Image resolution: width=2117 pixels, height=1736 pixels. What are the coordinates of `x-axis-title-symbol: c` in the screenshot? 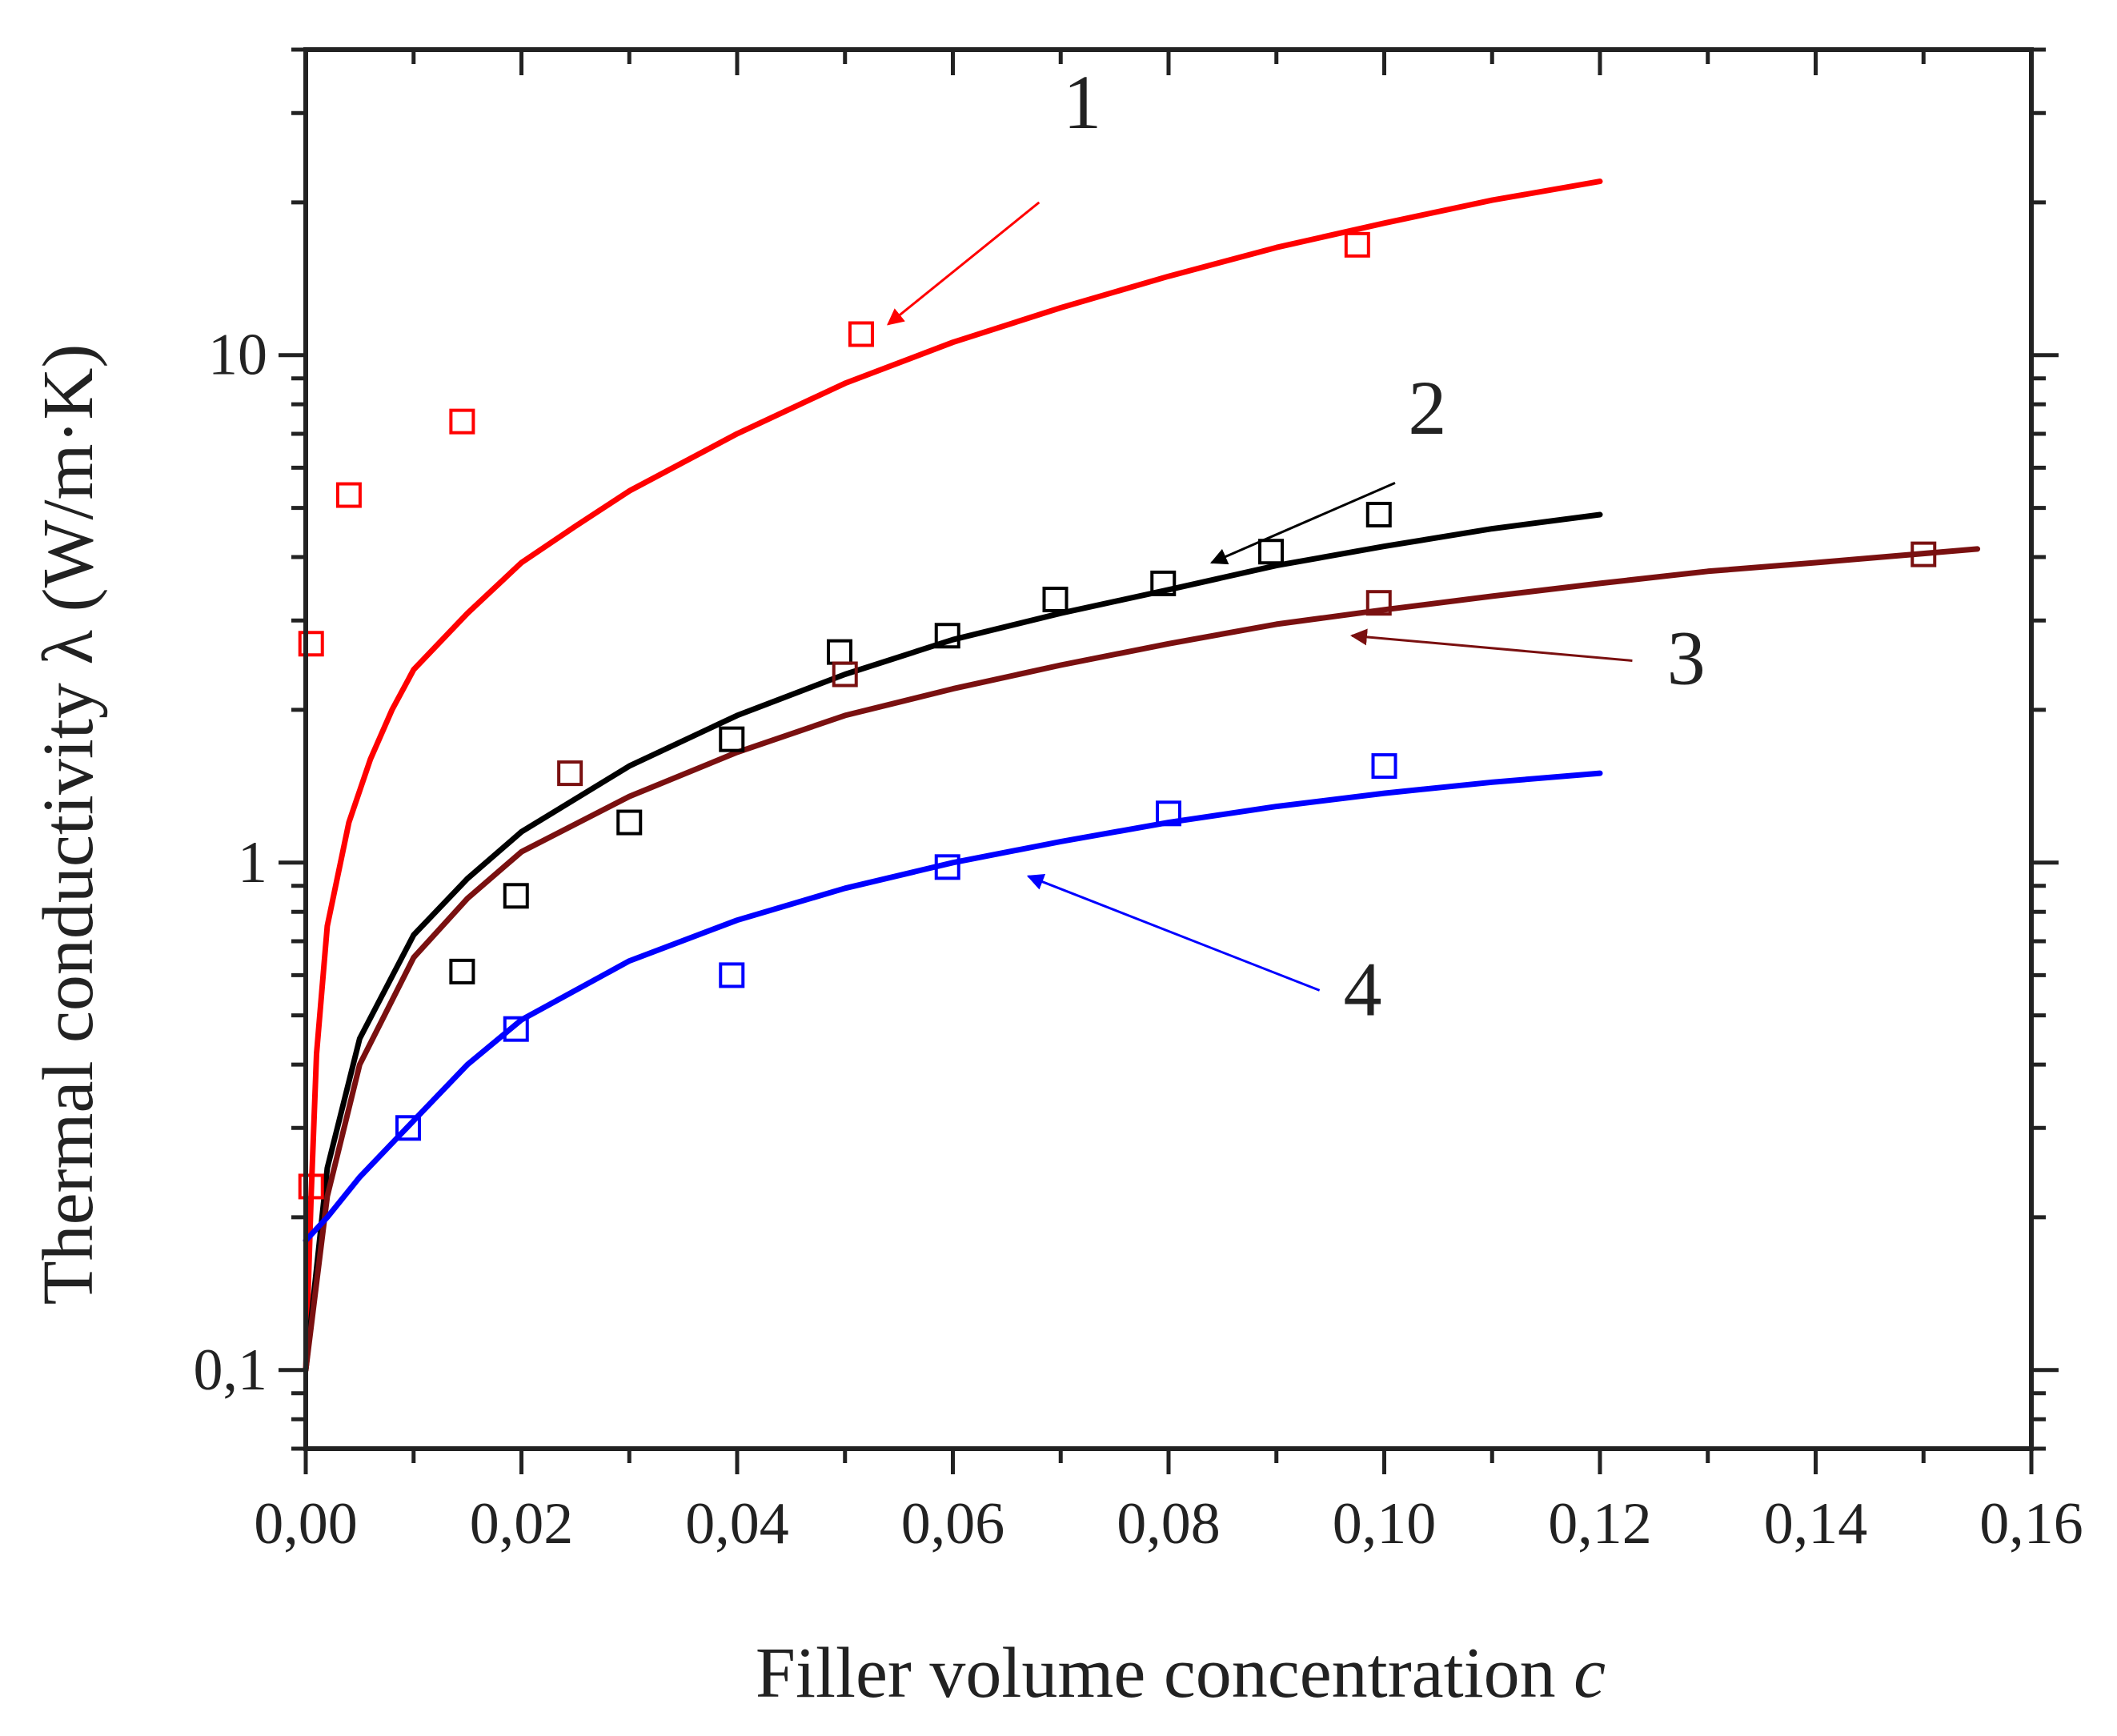 It's located at (1590, 1674).